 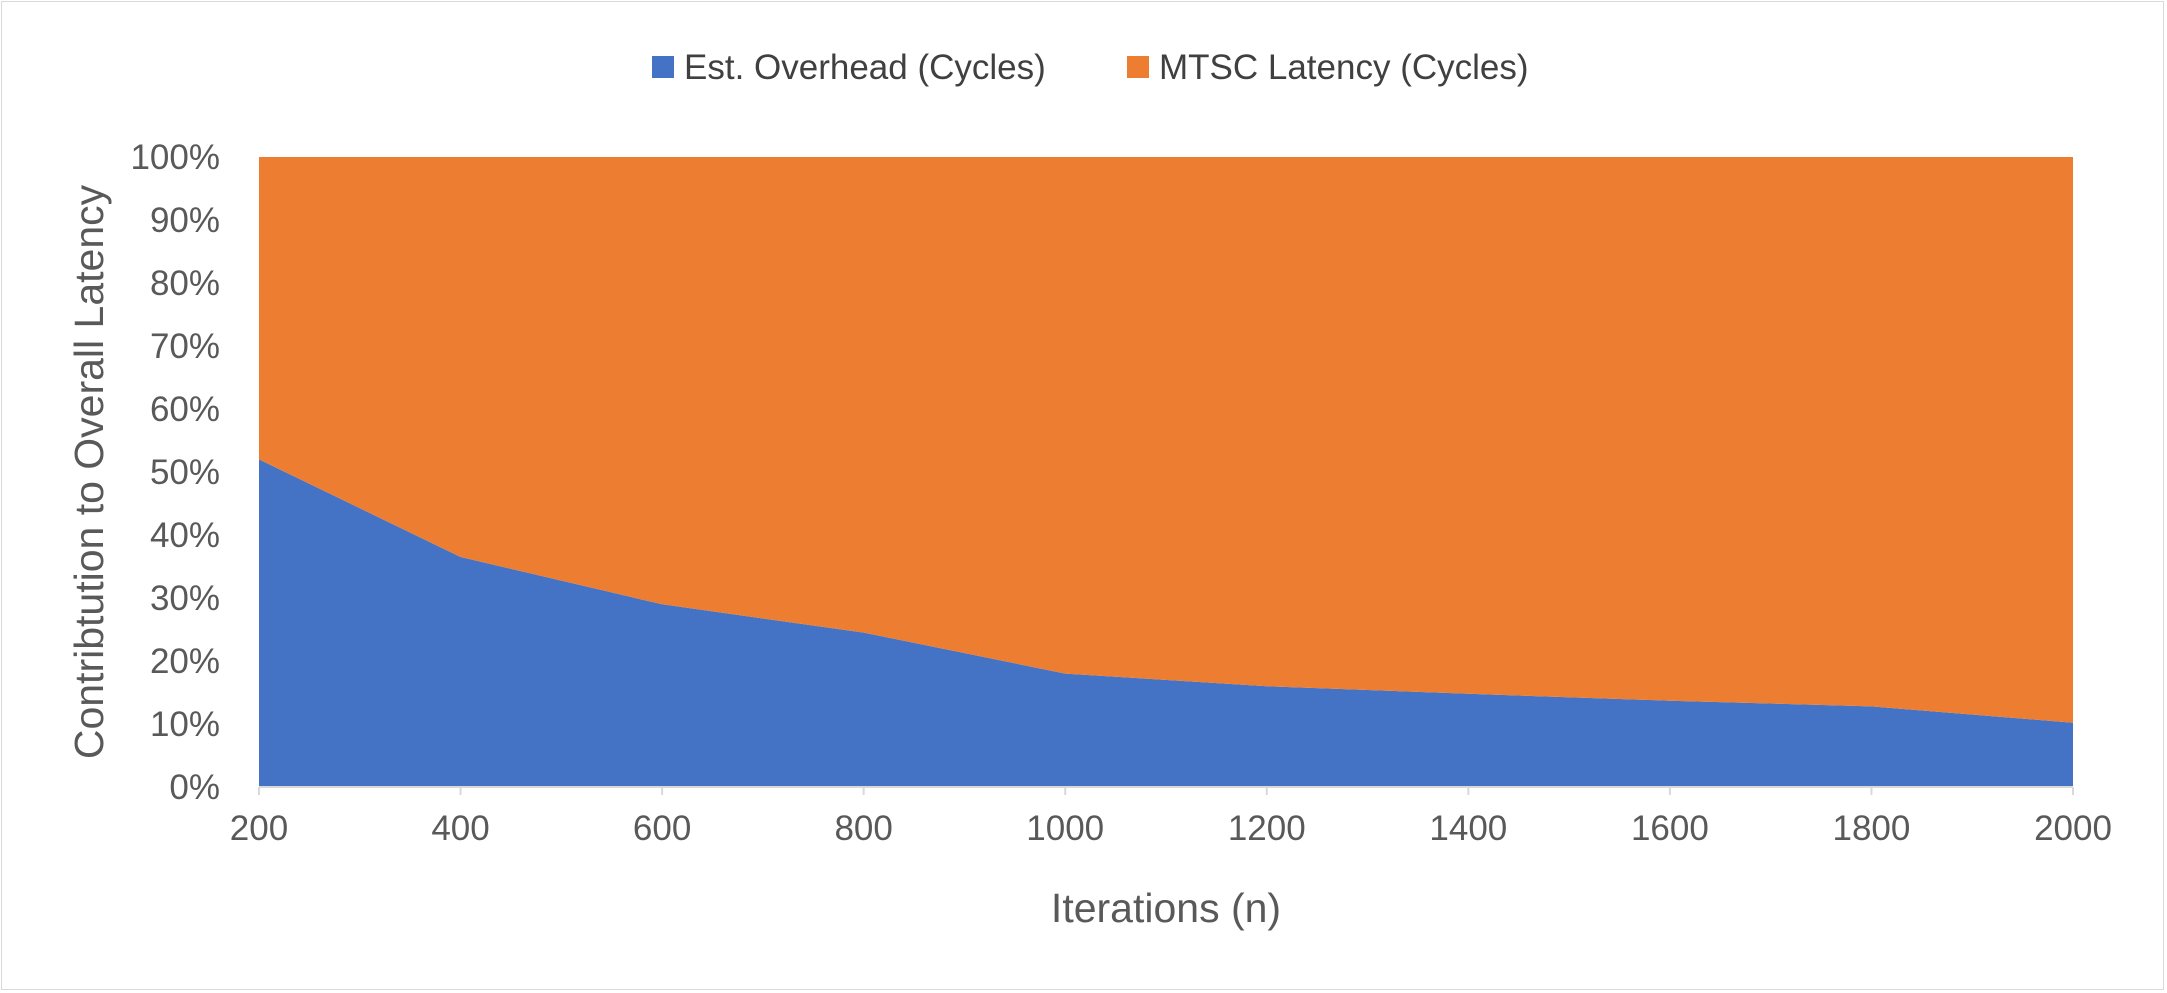 What do you see at coordinates (863, 828) in the screenshot?
I see `x-tick-label: 800` at bounding box center [863, 828].